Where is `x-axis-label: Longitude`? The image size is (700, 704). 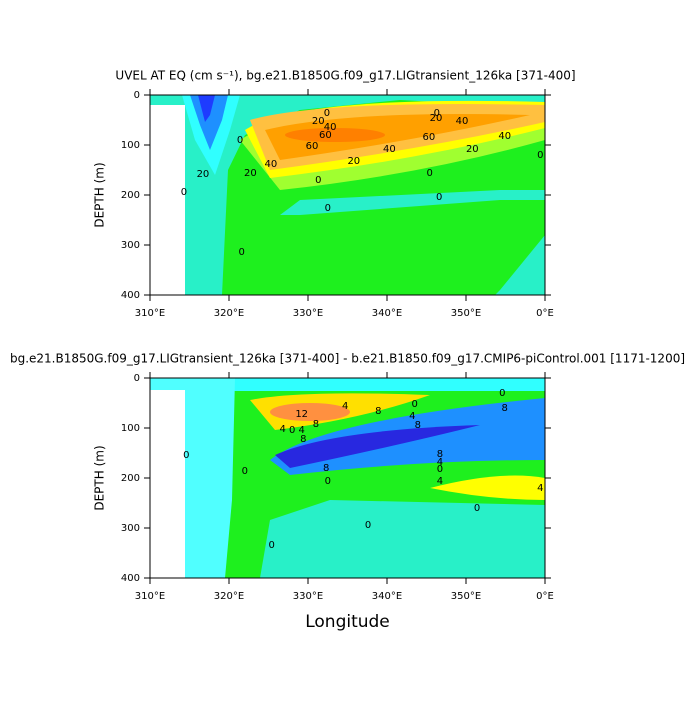 x-axis-label: Longitude is located at coordinates (347, 622).